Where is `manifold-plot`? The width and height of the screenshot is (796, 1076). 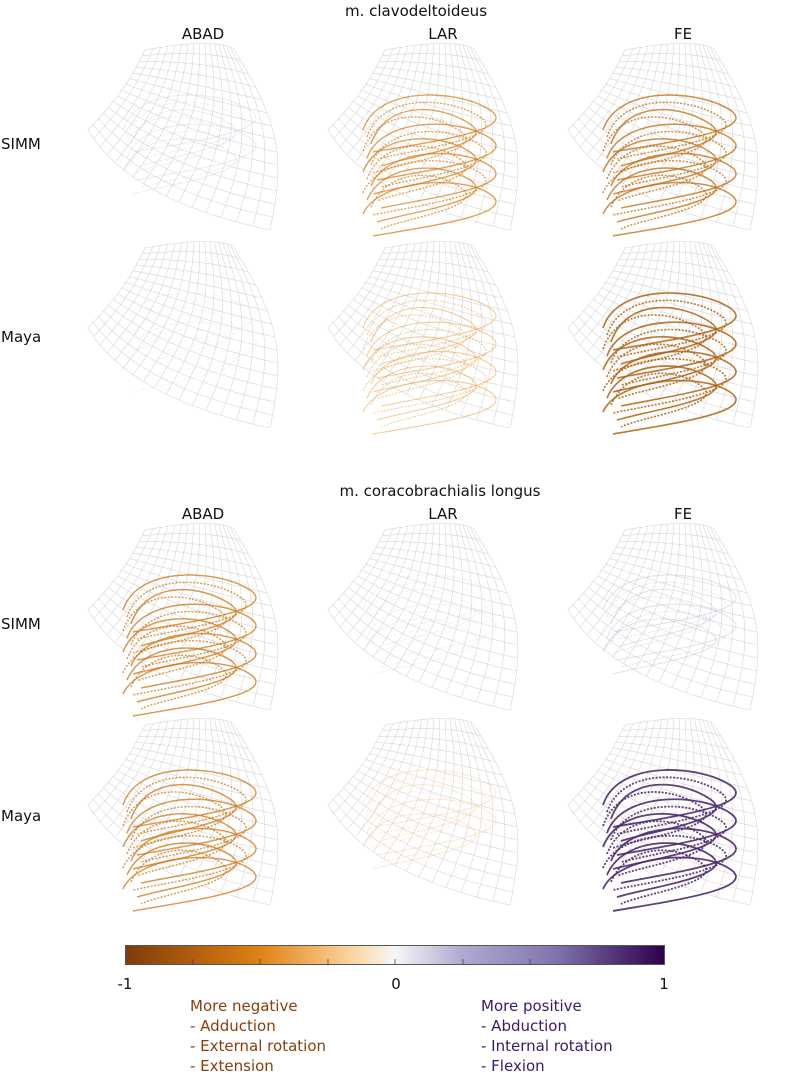
manifold-plot is located at coordinates (183, 137).